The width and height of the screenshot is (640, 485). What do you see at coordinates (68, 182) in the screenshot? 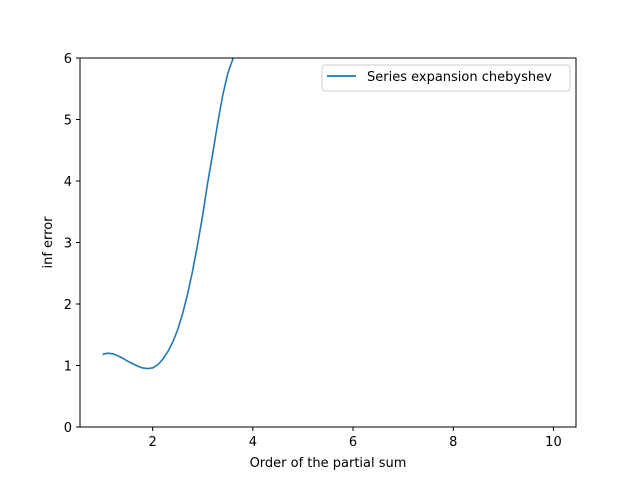
I see `y-tick-label: 4` at bounding box center [68, 182].